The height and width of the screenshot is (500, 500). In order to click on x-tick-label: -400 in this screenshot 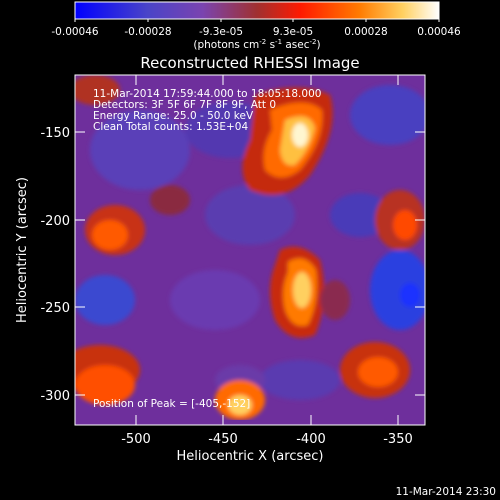, I will do `click(311, 439)`.